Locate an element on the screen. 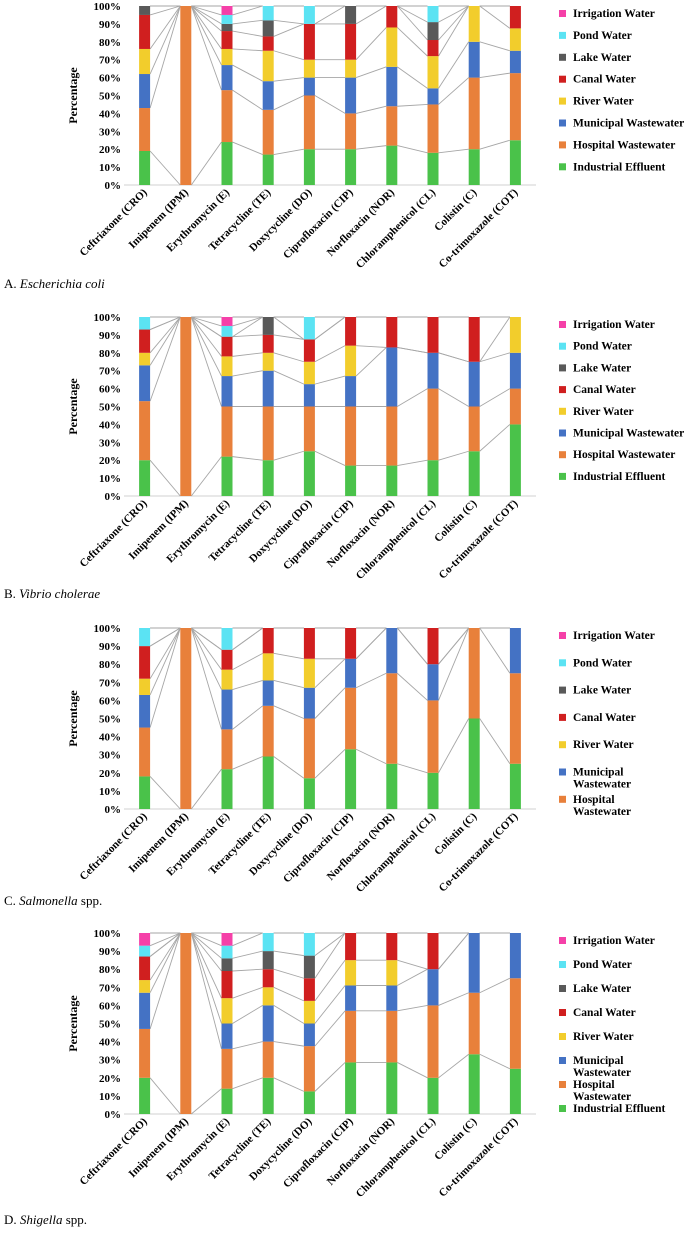 The height and width of the screenshot is (1236, 685). legend-label: Industrial Effluent is located at coordinates (619, 167).